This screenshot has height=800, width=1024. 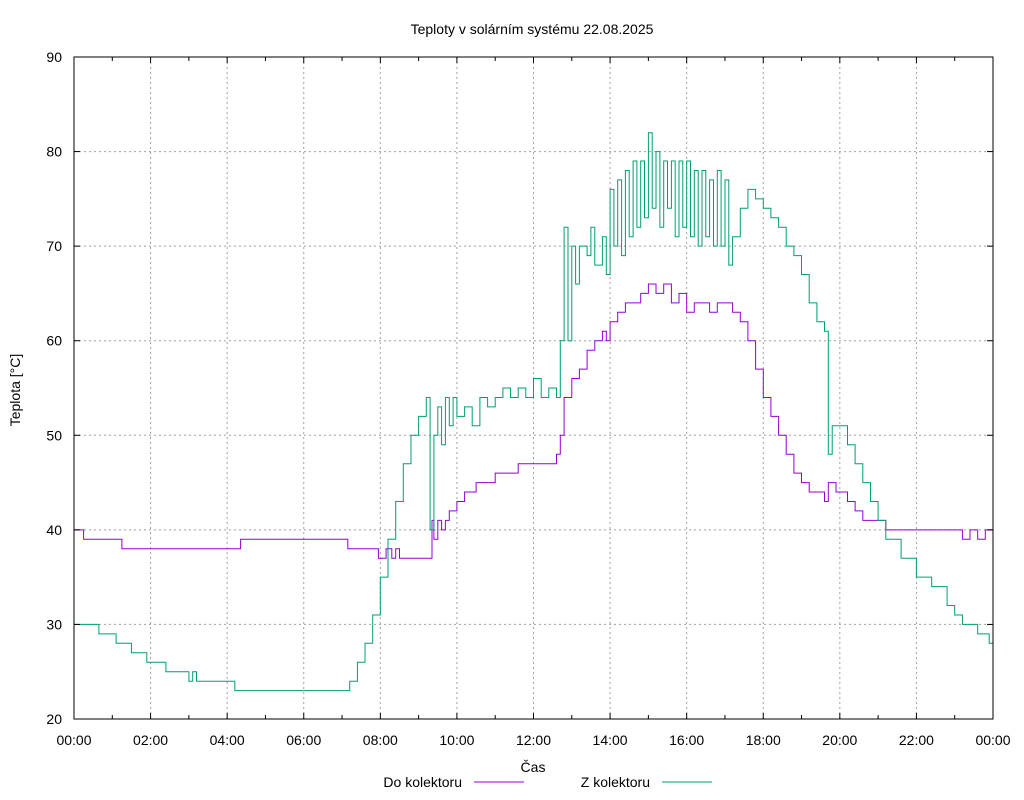 What do you see at coordinates (54, 341) in the screenshot?
I see `y-tick-label: 60` at bounding box center [54, 341].